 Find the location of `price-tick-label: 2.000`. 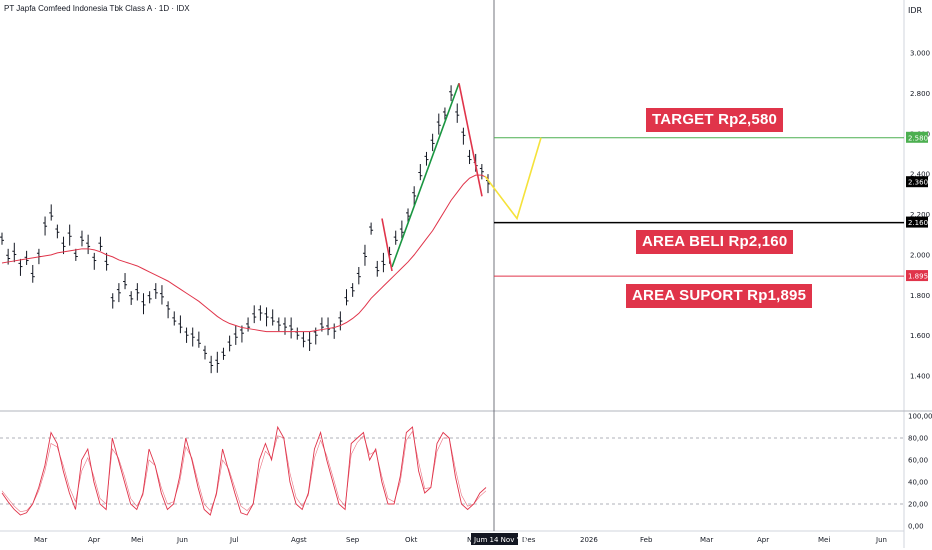

price-tick-label: 2.000 is located at coordinates (920, 255).